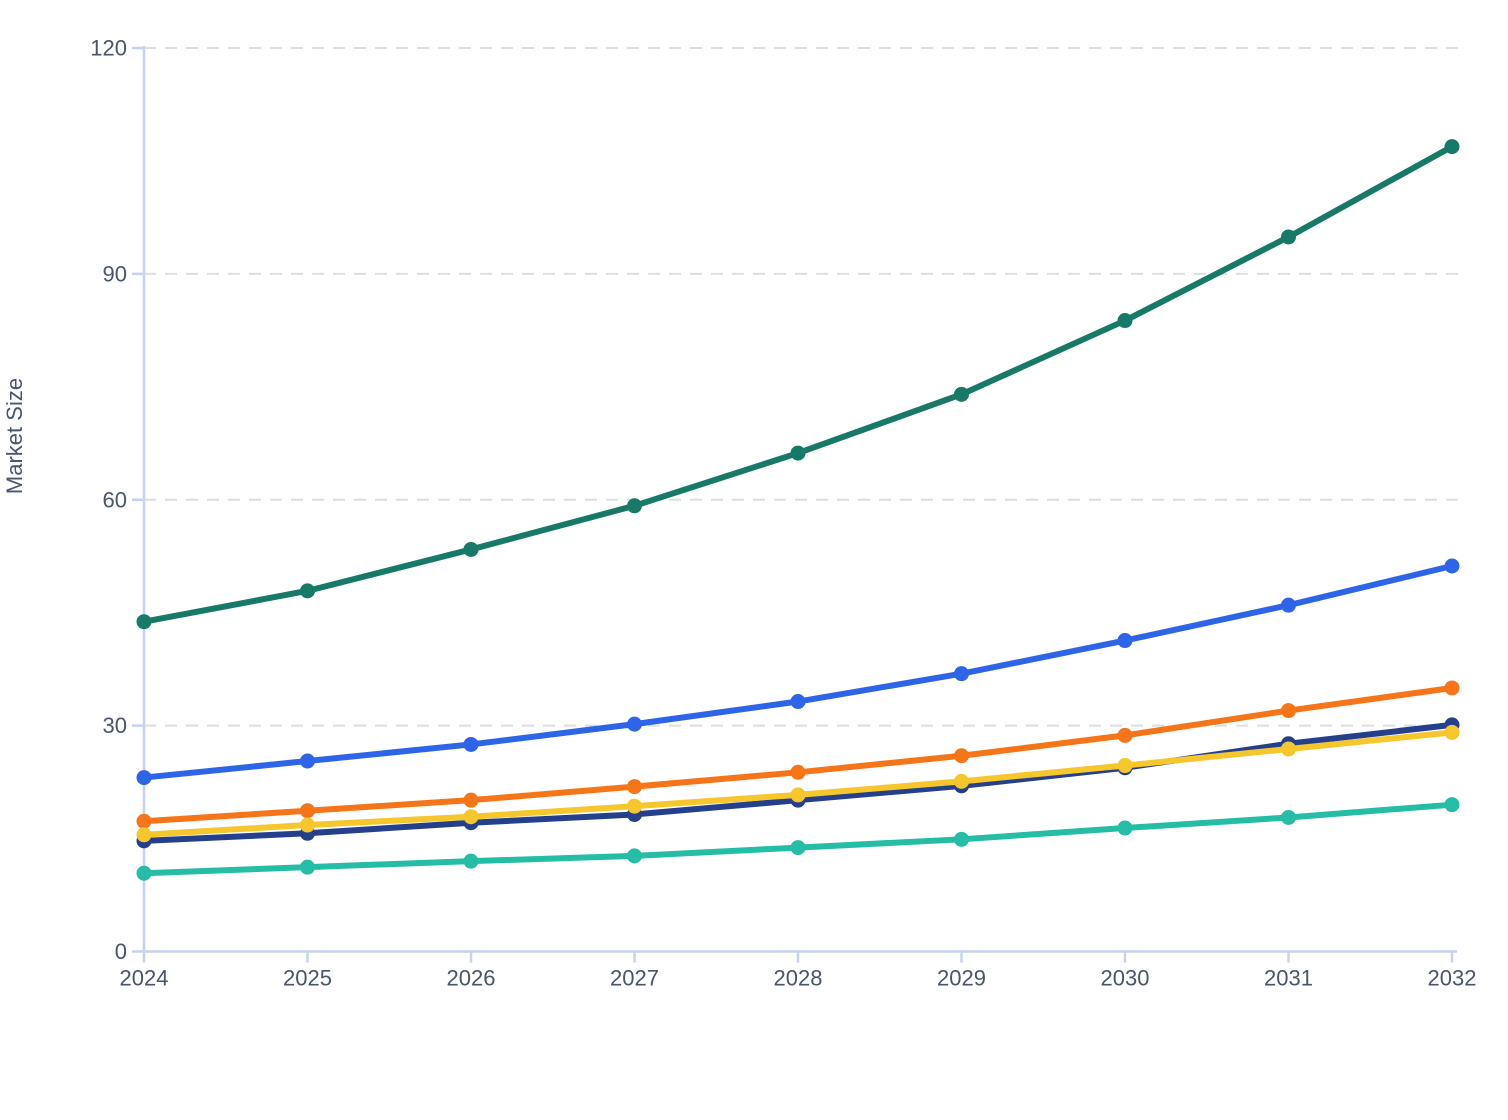  What do you see at coordinates (961, 978) in the screenshot?
I see `x-tick-label: 2029` at bounding box center [961, 978].